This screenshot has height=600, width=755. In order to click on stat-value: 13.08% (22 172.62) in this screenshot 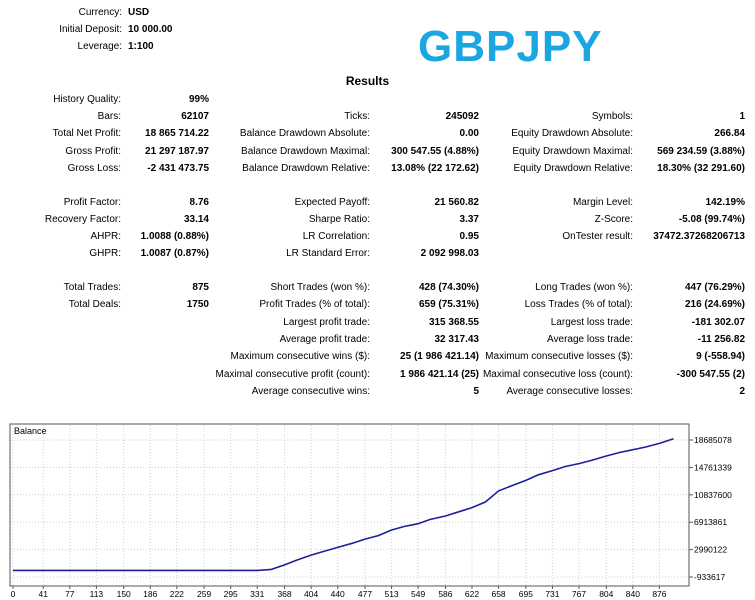, I will do `click(435, 168)`.